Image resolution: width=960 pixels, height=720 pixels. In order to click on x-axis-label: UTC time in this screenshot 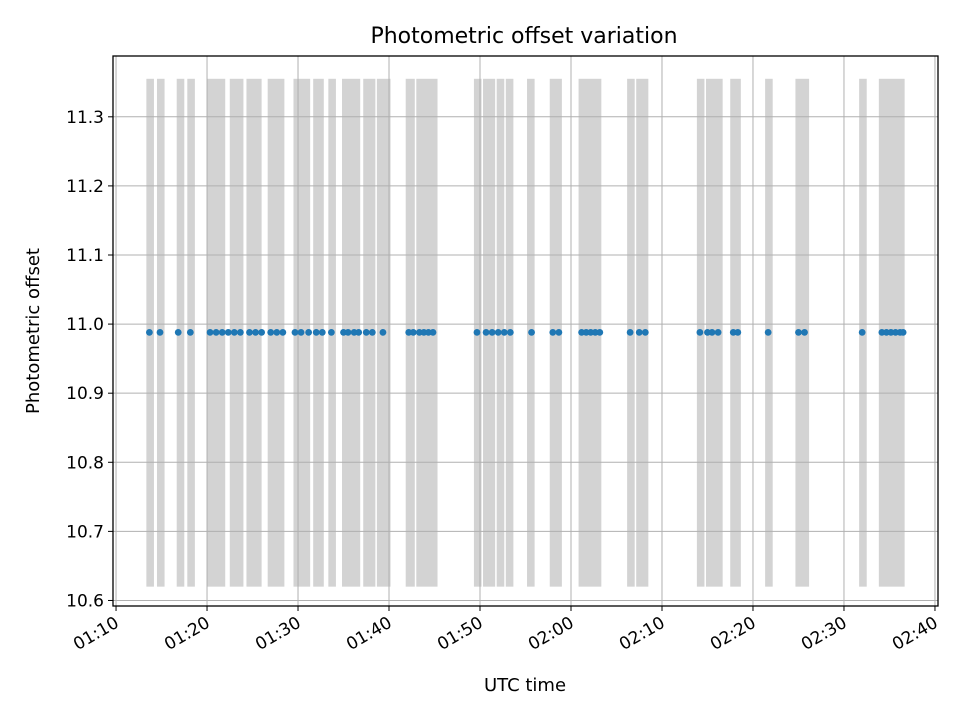, I will do `click(525, 685)`.